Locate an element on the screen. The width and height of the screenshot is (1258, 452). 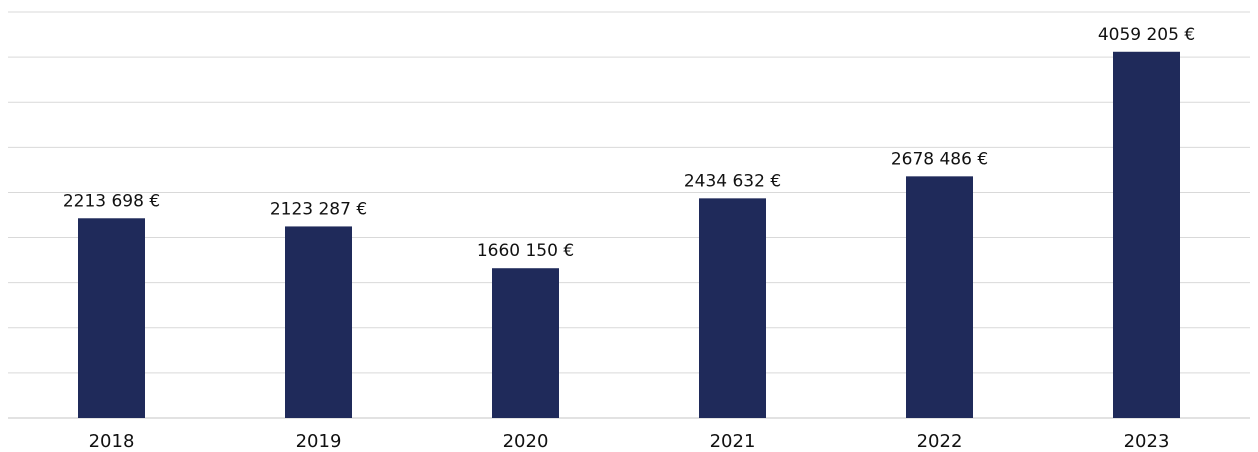
x-tick-label-2022: 2022 is located at coordinates (940, 441).